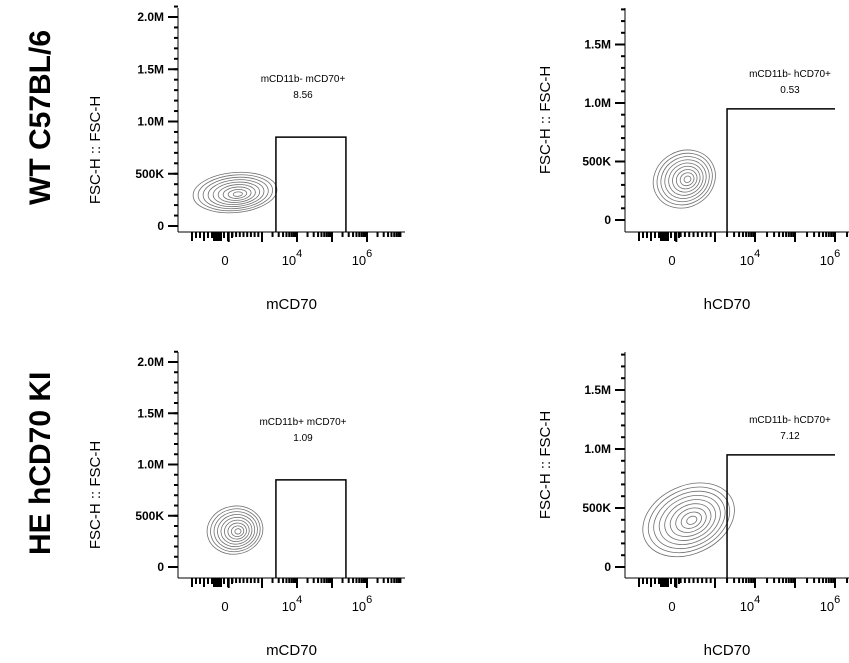 Image resolution: width=849 pixels, height=663 pixels. I want to click on gate-percent: 0.53, so click(790, 90).